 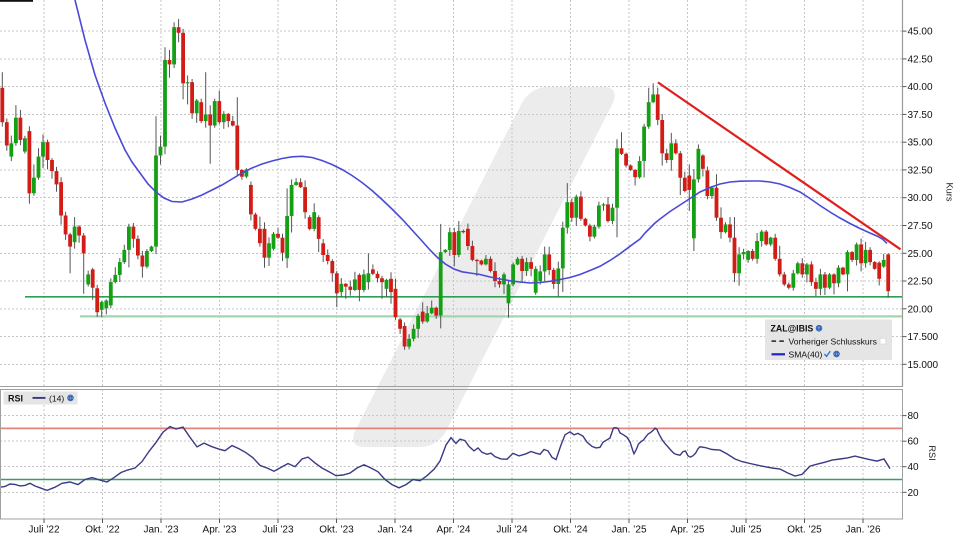 I want to click on svg-text: Kurs, so click(x=949, y=192).